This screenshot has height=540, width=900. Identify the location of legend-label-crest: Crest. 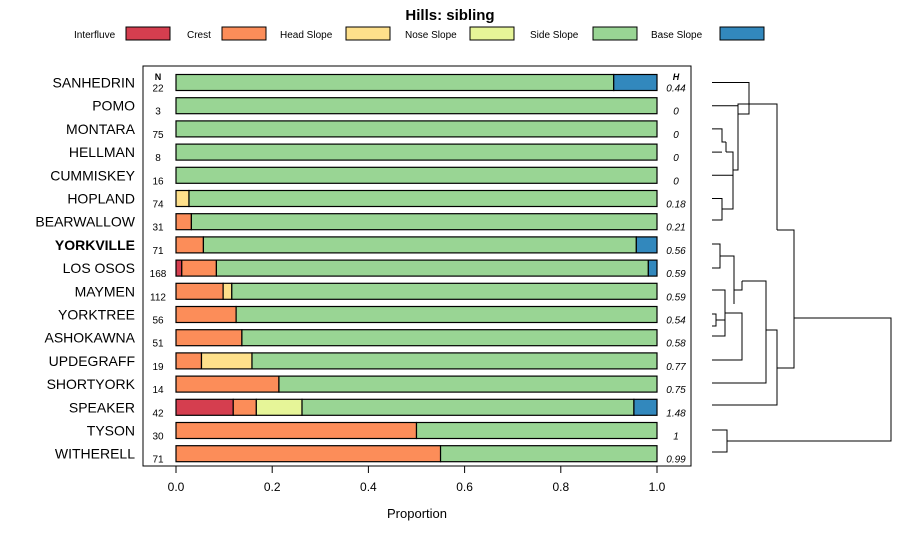
(199, 35).